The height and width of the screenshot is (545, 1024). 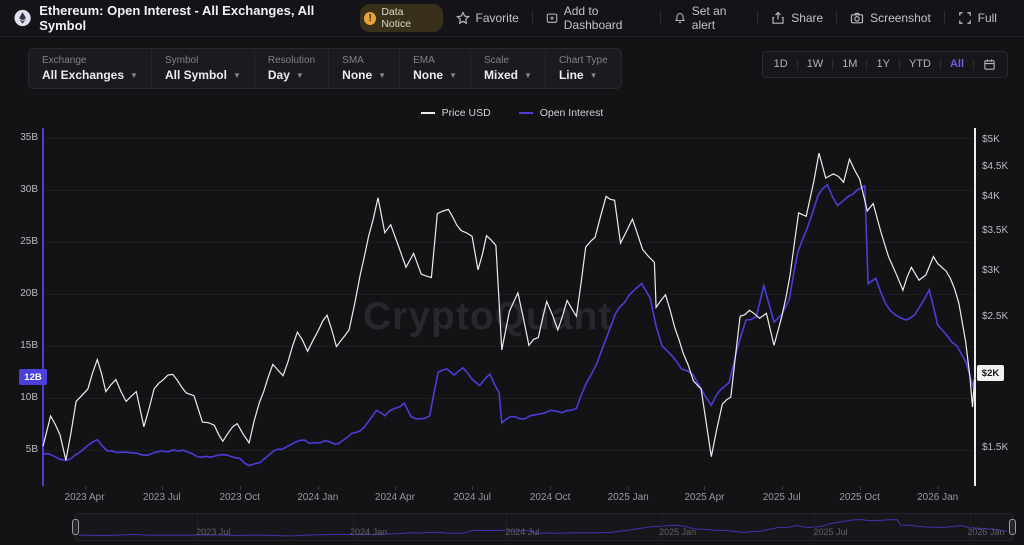 I want to click on navigator-left-handle, so click(x=75, y=527).